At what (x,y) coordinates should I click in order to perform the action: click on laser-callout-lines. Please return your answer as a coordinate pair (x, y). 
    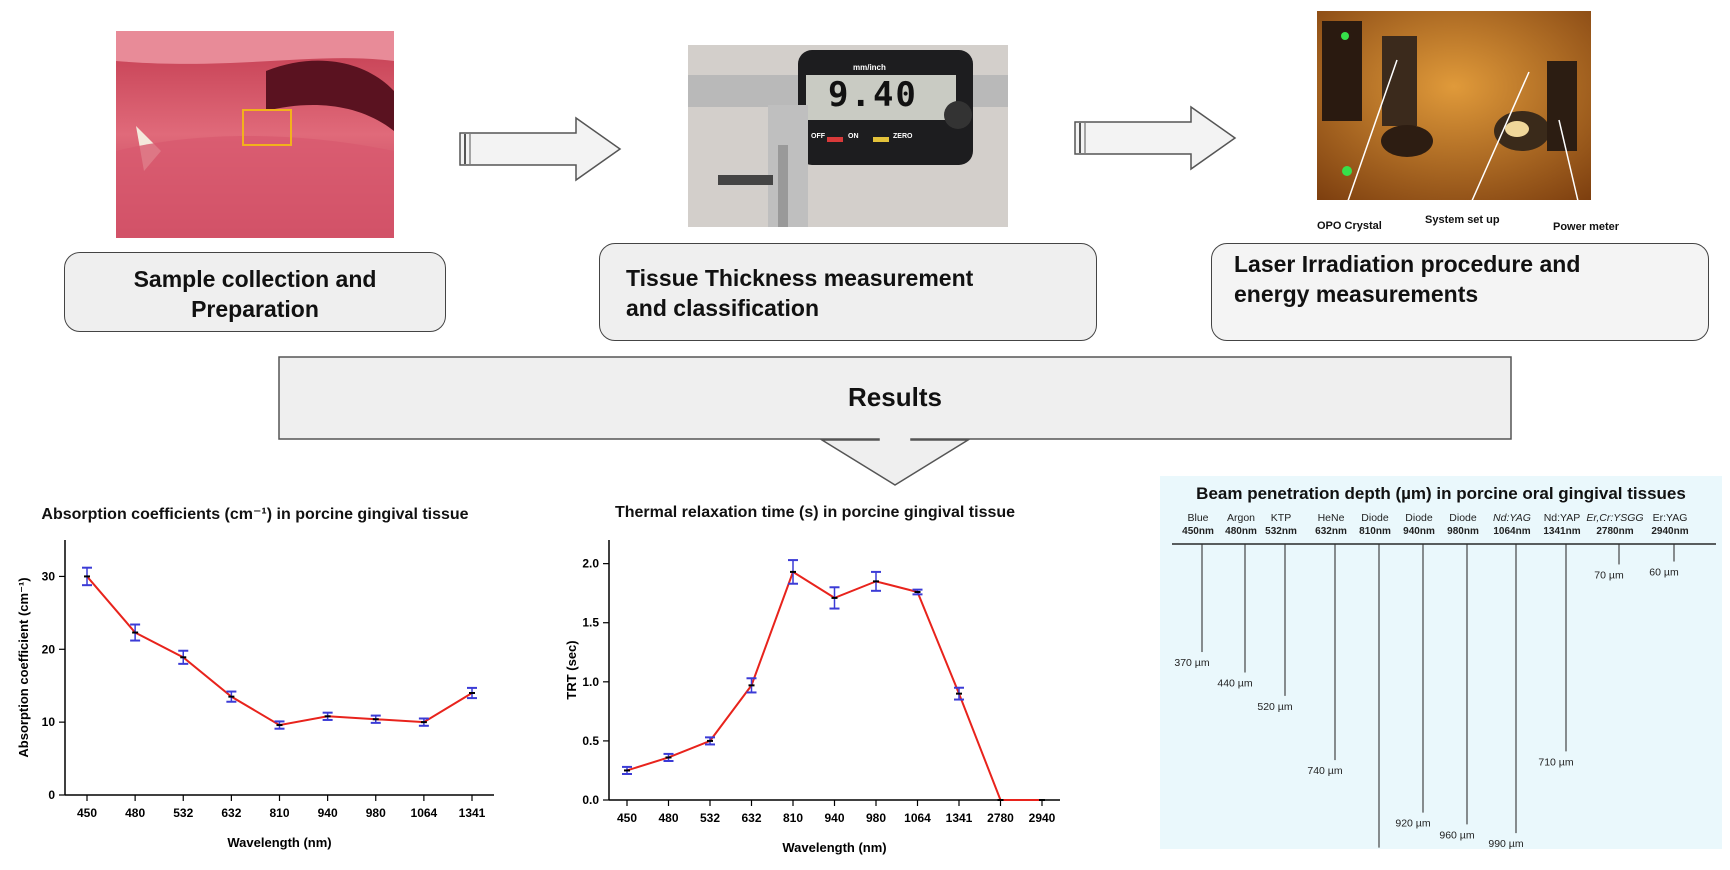
    Looking at the image, I should click on (1462, 139).